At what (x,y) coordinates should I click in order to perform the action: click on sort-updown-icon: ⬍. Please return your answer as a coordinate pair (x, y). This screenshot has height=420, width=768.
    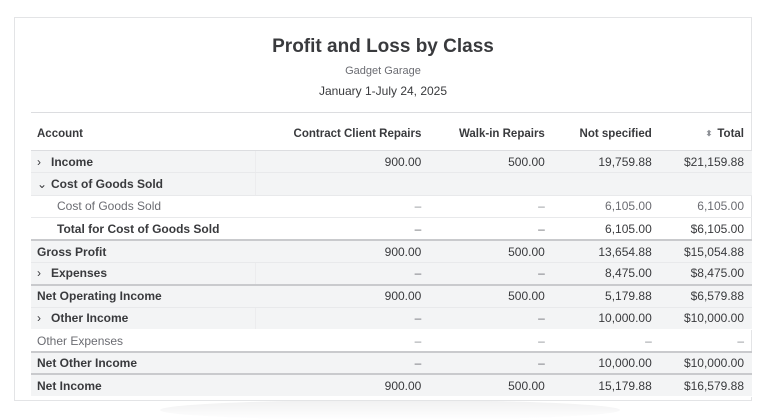
    Looking at the image, I should click on (709, 133).